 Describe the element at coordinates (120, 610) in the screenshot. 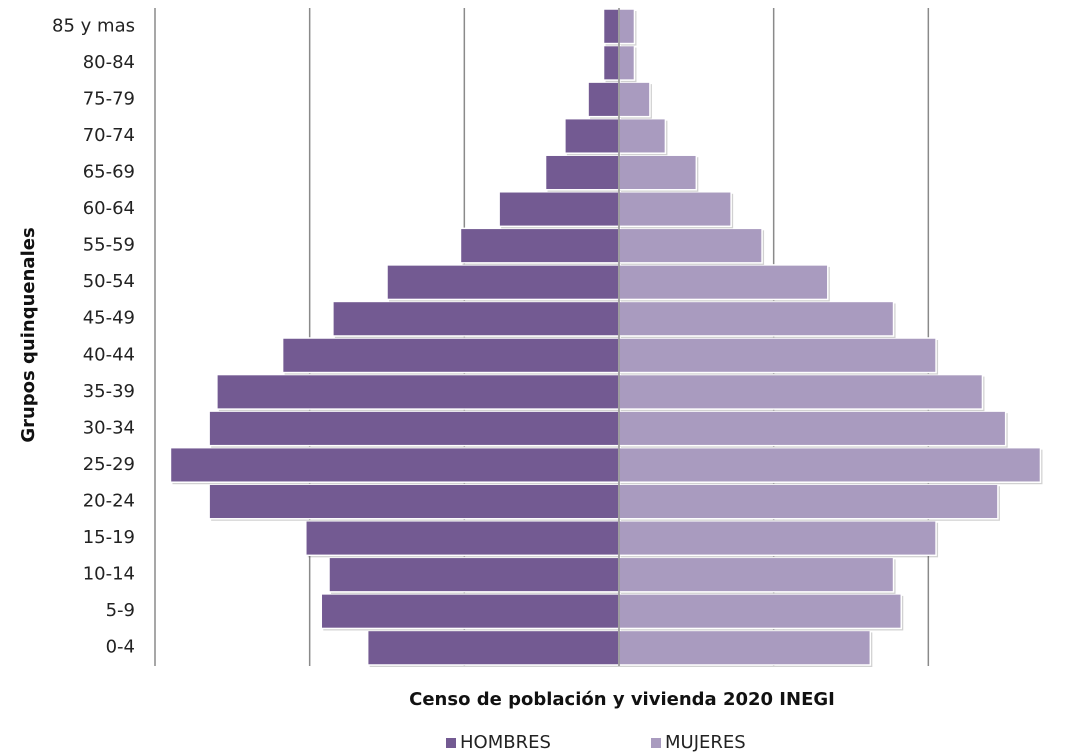

I see `y-tick-label: 5-9` at that location.